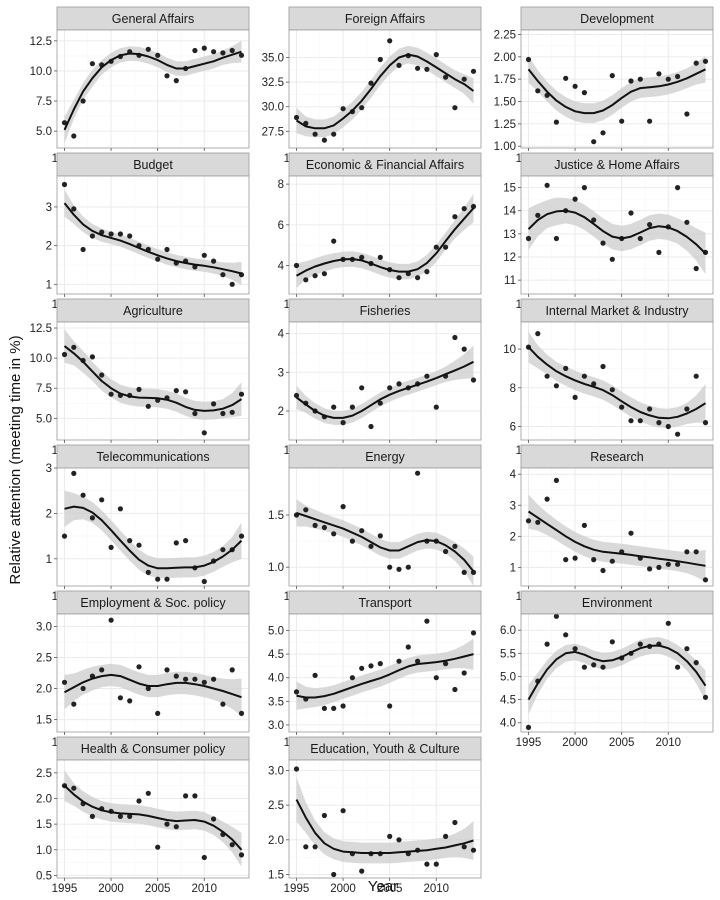  I want to click on facet-panel: Energy19952000200520101.01.5, so click(375, 523).